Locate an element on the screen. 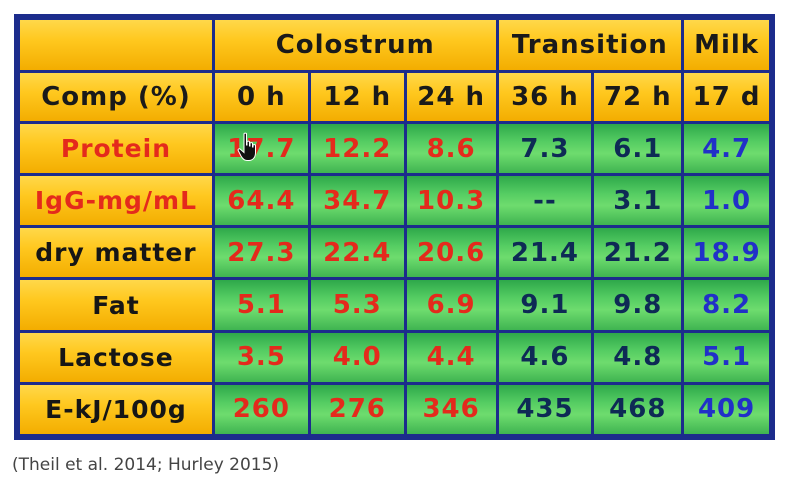 Image resolution: width=791 pixels, height=493 pixels. cell-fat-0h: 5.1 is located at coordinates (261, 305).